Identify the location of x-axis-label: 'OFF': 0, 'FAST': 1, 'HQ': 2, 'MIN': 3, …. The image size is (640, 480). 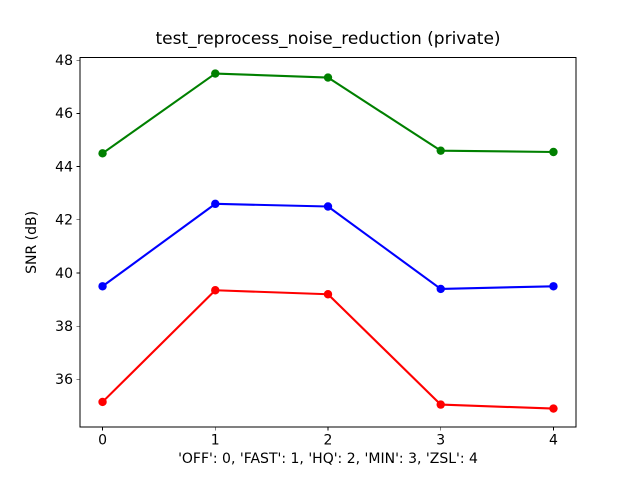
(328, 459).